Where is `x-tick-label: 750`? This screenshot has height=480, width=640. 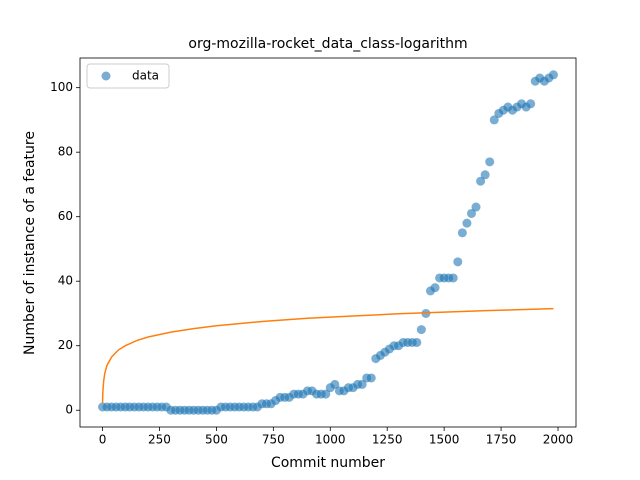 x-tick-label: 750 is located at coordinates (273, 440).